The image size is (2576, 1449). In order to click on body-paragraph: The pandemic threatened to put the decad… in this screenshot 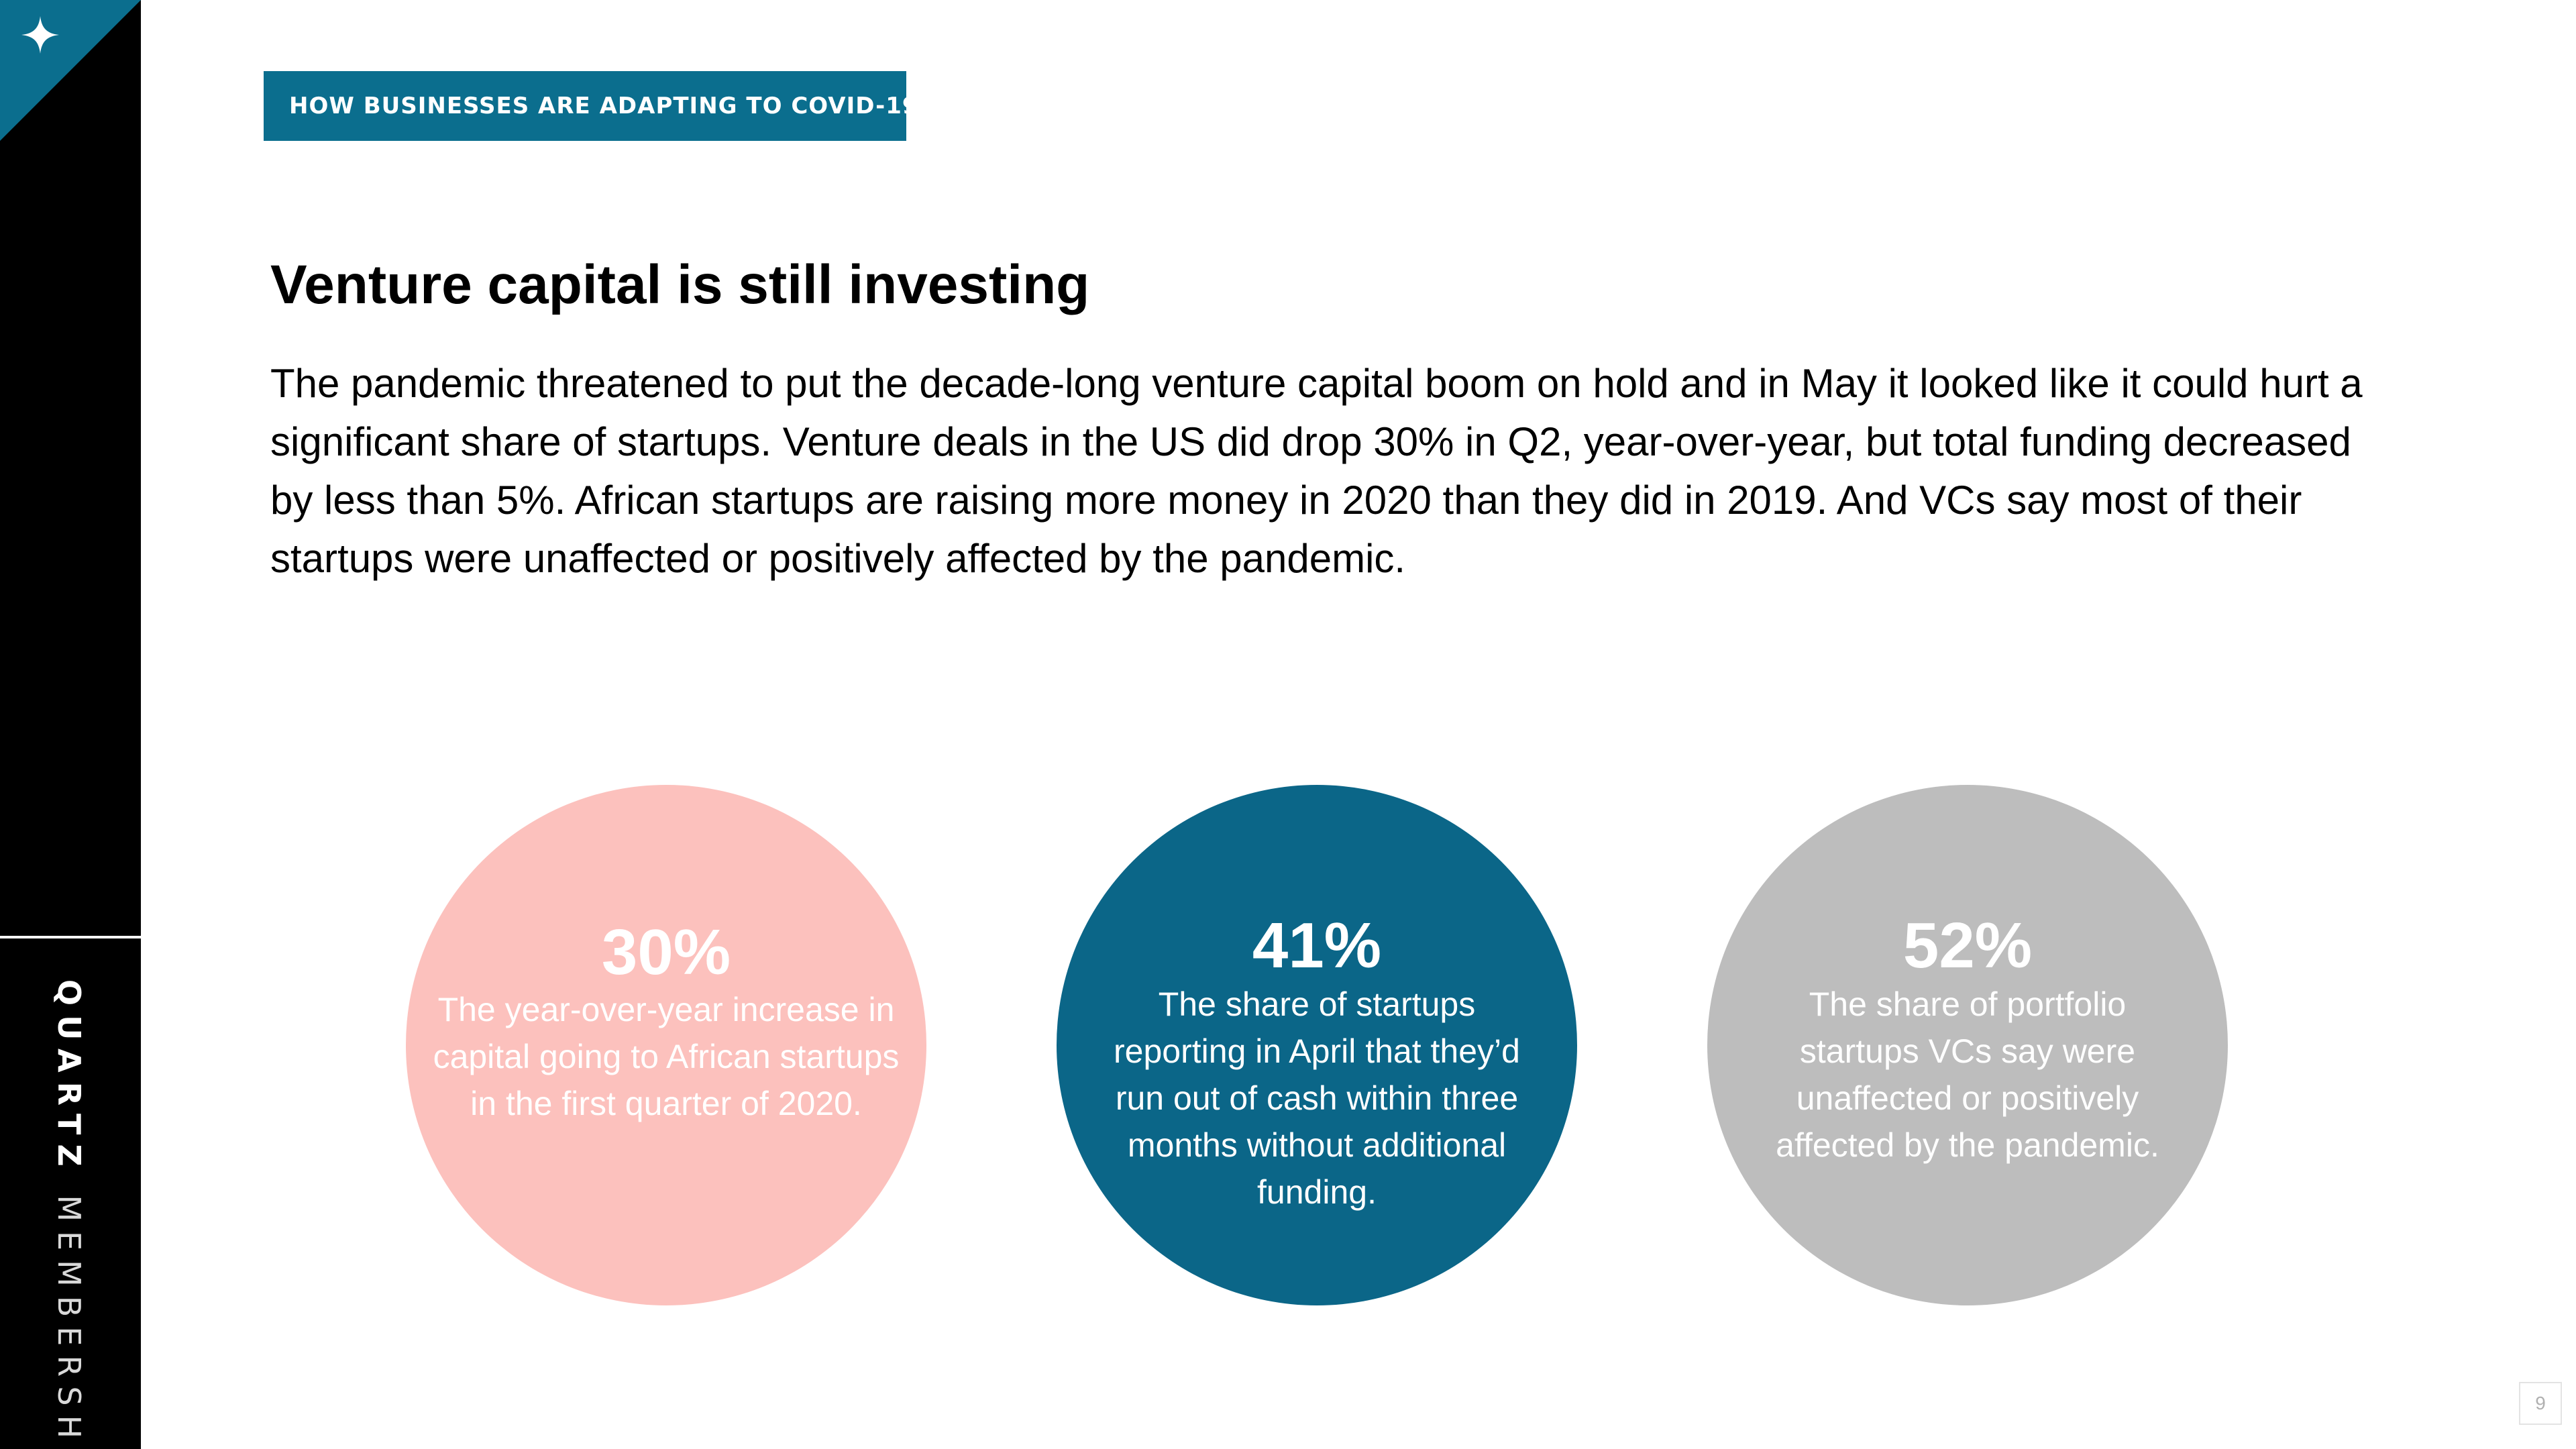, I will do `click(1316, 471)`.